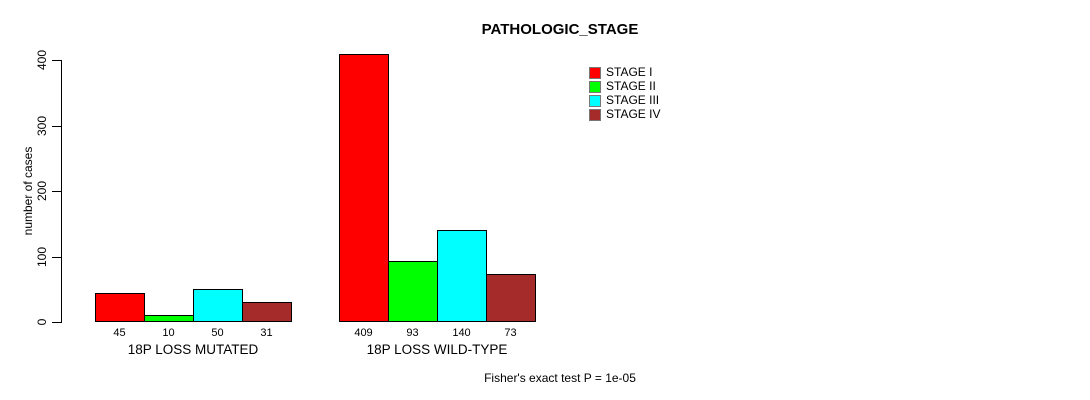 The image size is (1090, 400). I want to click on legend-item: STAGE II, so click(624, 86).